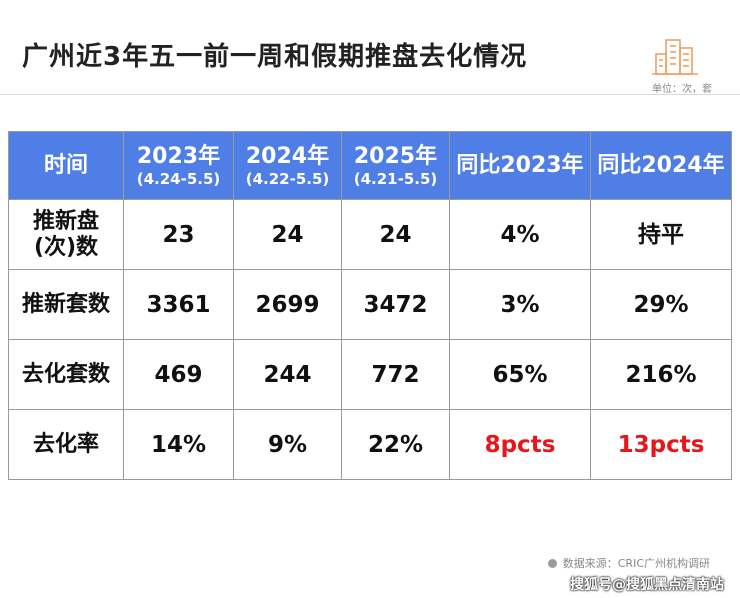 This screenshot has height=598, width=740. Describe the element at coordinates (395, 304) in the screenshot. I see `table-cell: 3472` at that location.